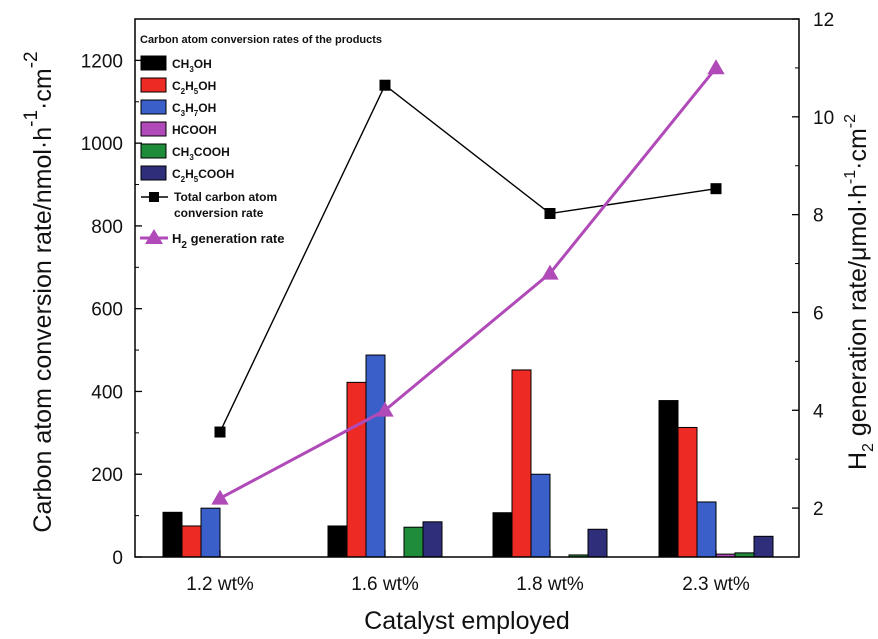 This screenshot has height=639, width=878. I want to click on legend-label: CH3OH, so click(192, 65).